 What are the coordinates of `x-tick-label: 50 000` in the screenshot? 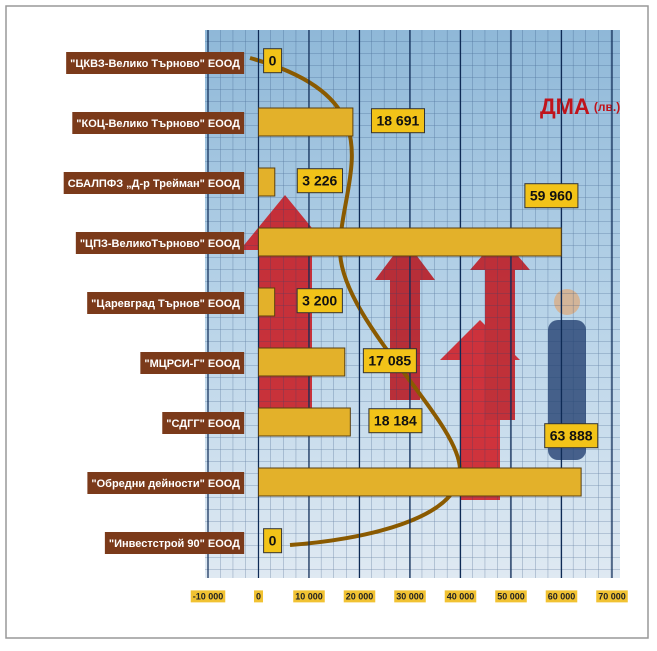 It's located at (511, 596).